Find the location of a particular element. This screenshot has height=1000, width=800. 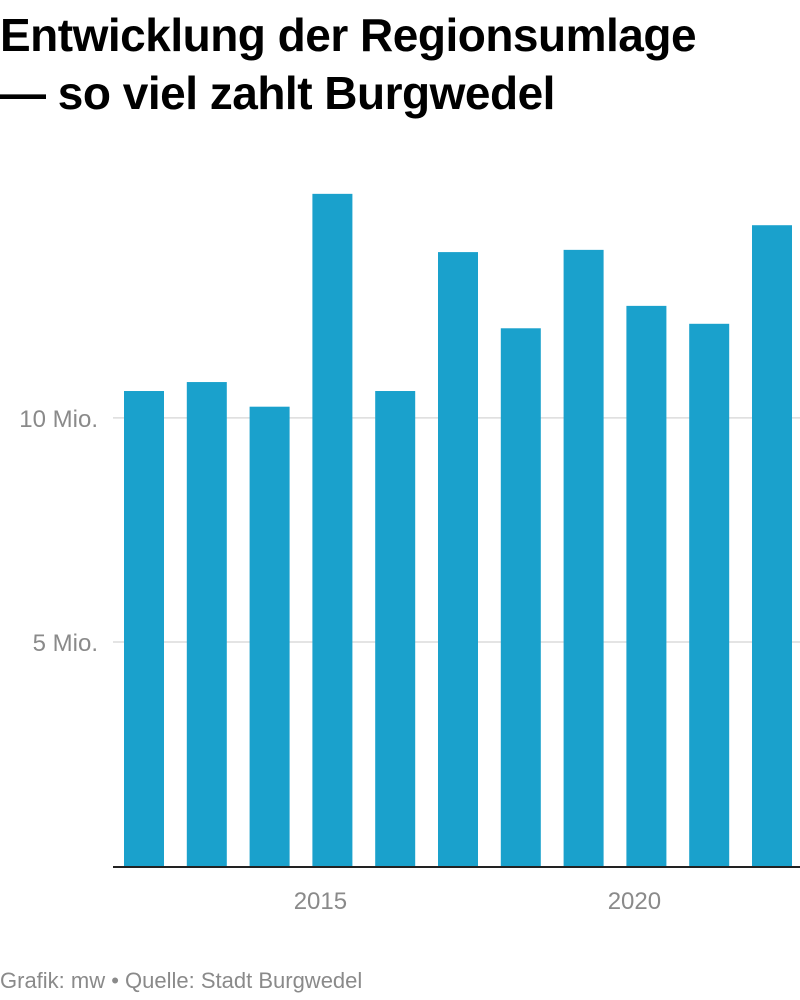

chart-title-line-1: Entwicklung der Regionsumlage is located at coordinates (348, 35).